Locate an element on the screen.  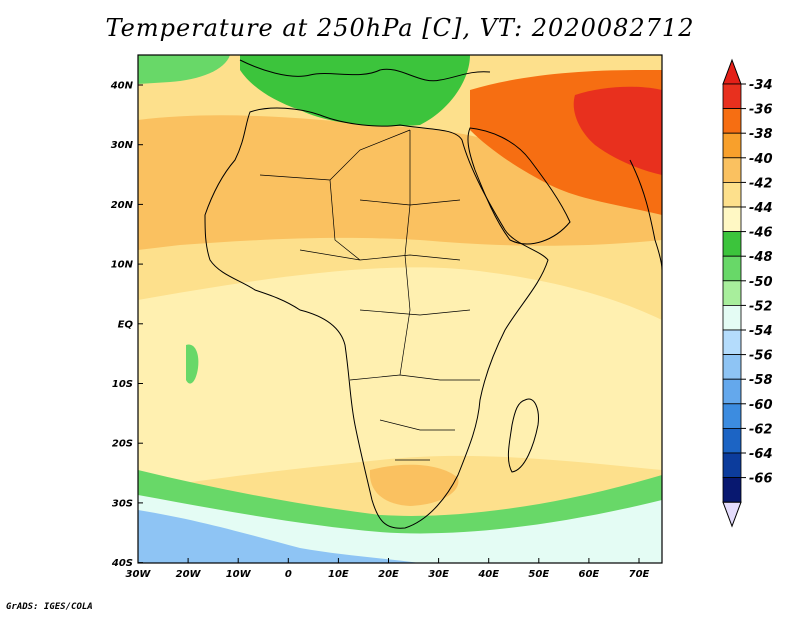
lat-tick-label: 20S is located at coordinates (122, 444).